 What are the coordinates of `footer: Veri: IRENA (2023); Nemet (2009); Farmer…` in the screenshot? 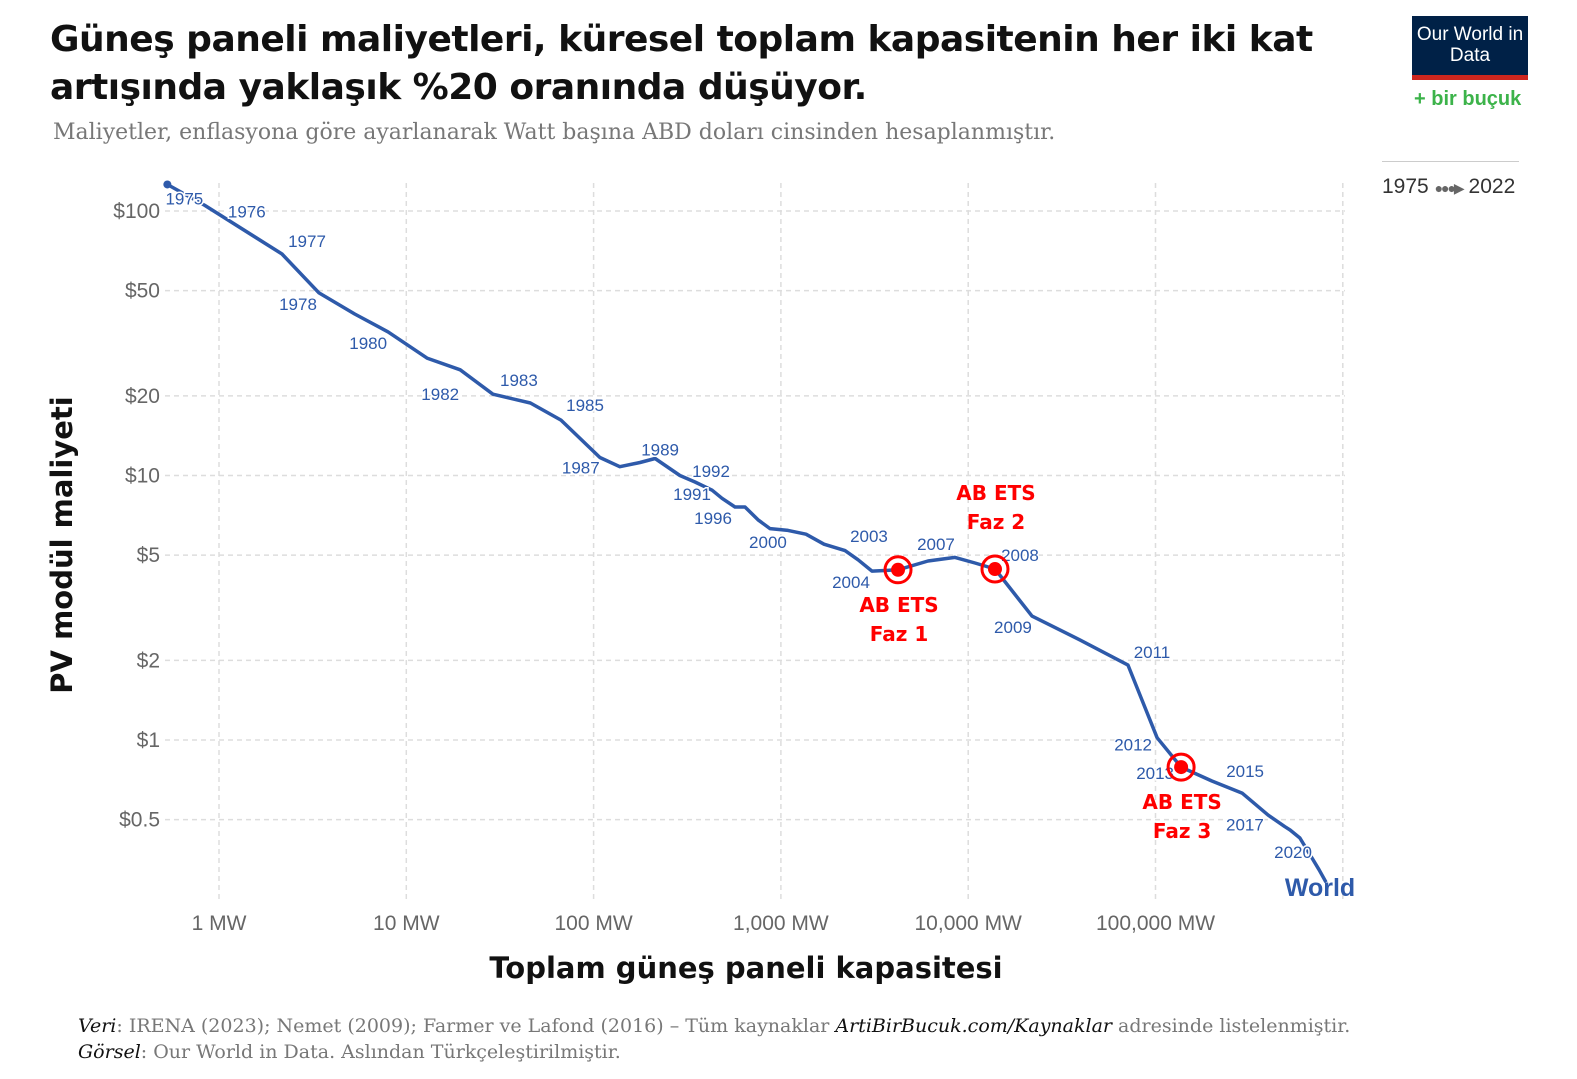 It's located at (714, 1039).